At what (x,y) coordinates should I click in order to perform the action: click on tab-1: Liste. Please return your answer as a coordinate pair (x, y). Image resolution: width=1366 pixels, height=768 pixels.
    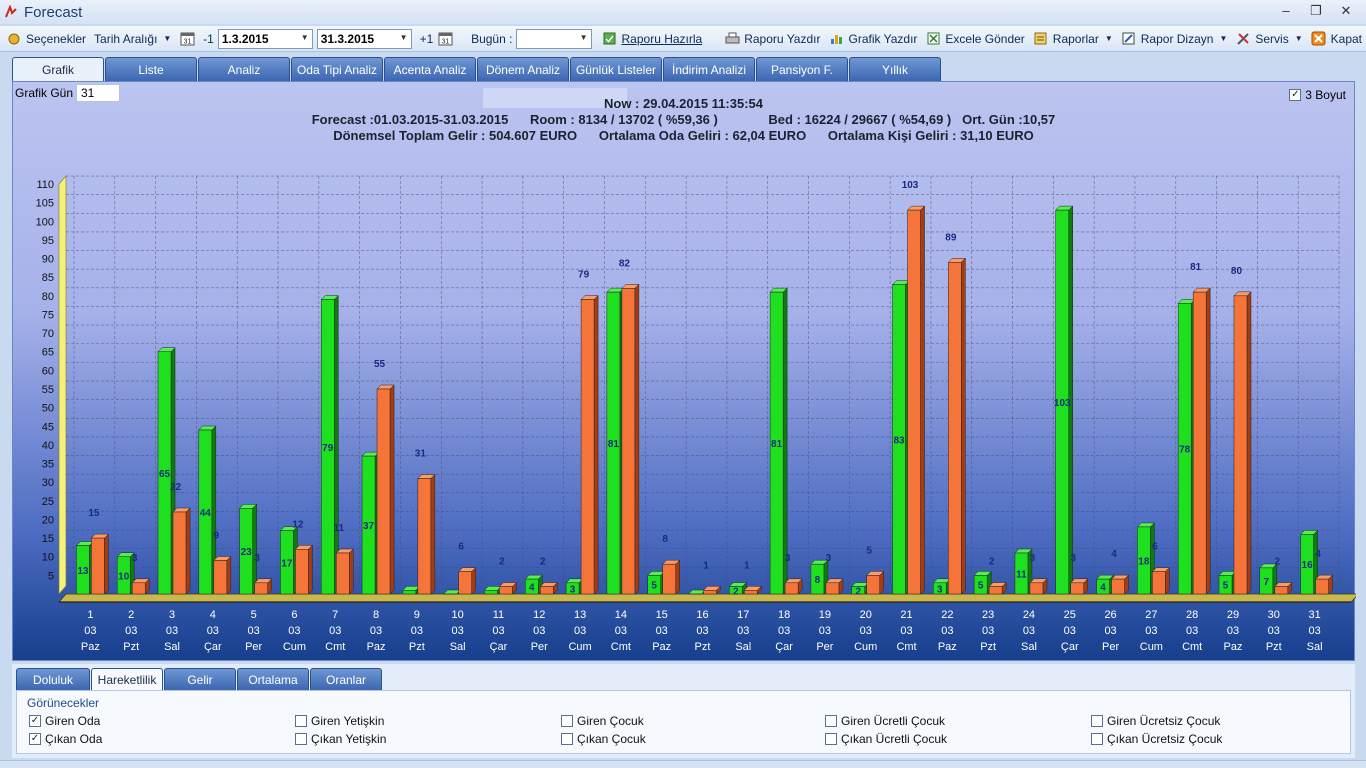
    Looking at the image, I should click on (151, 69).